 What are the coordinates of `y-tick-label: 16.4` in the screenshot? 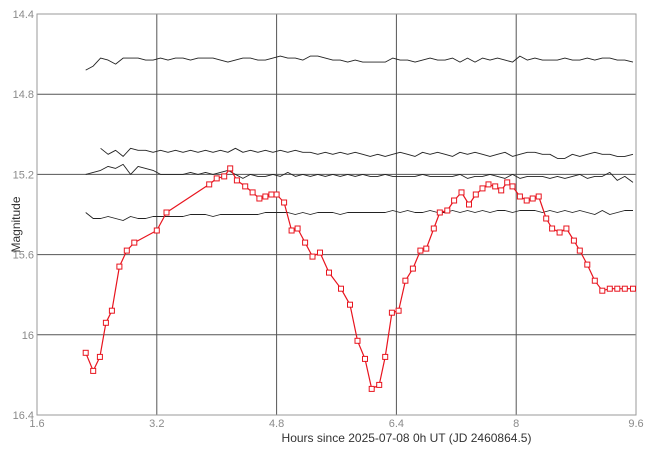 It's located at (23, 416).